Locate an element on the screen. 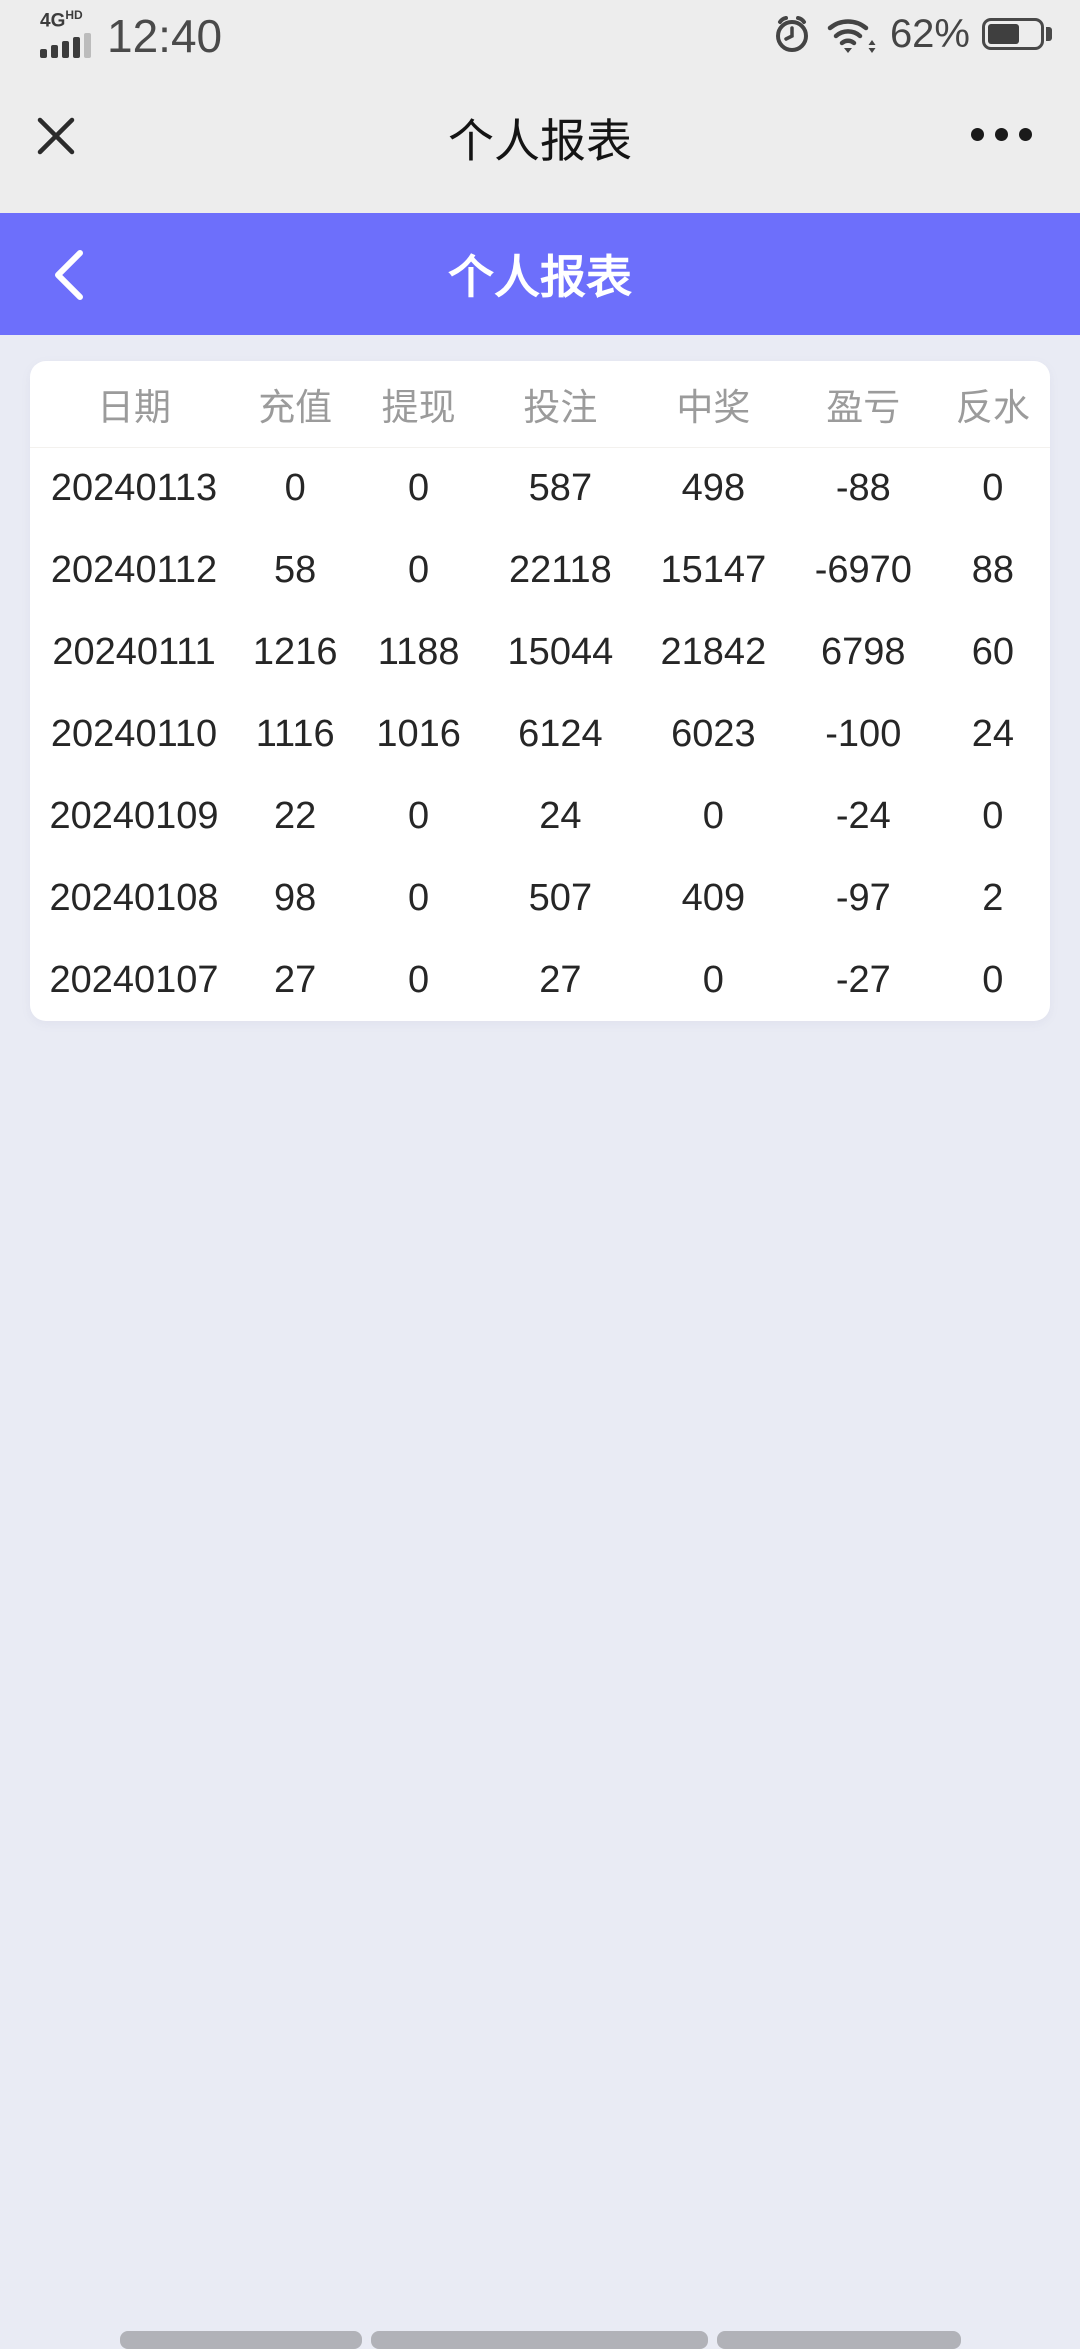  table-cell: 98 is located at coordinates (295, 897).